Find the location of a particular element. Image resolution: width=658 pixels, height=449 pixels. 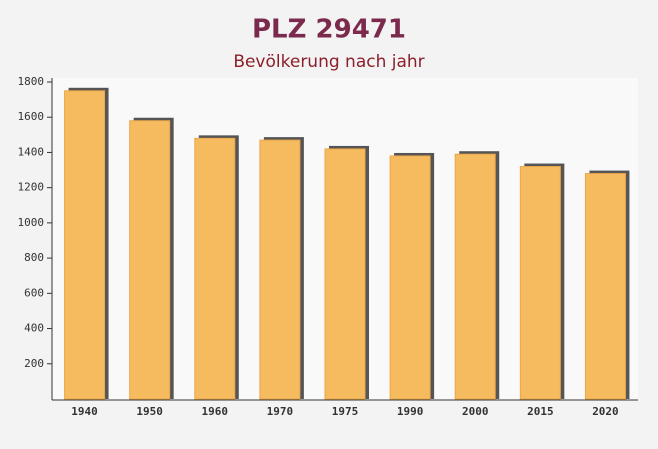

y-tick-label: 200 is located at coordinates (34, 363).